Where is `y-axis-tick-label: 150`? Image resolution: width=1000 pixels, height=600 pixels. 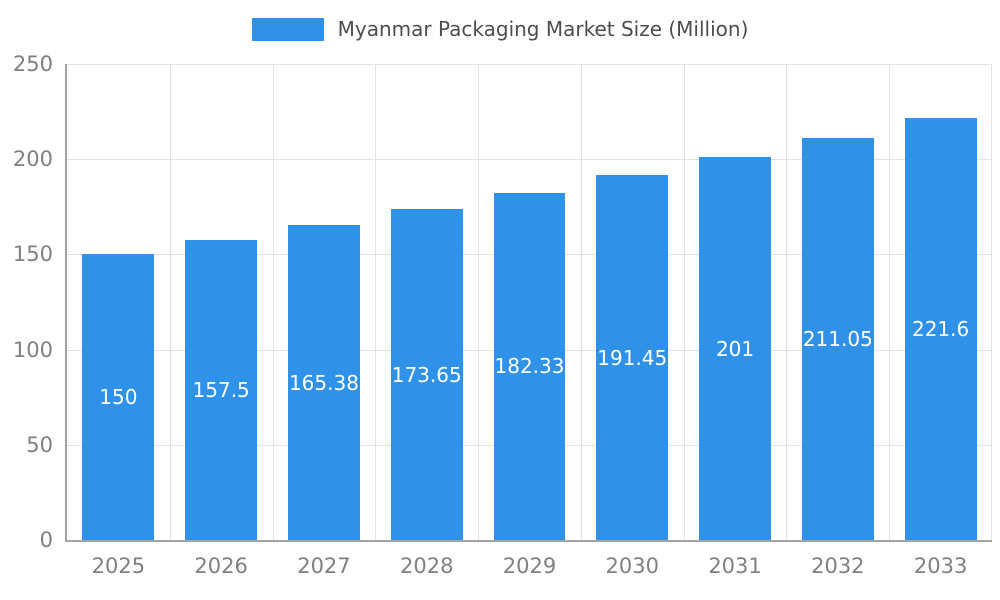 y-axis-tick-label: 150 is located at coordinates (32, 254).